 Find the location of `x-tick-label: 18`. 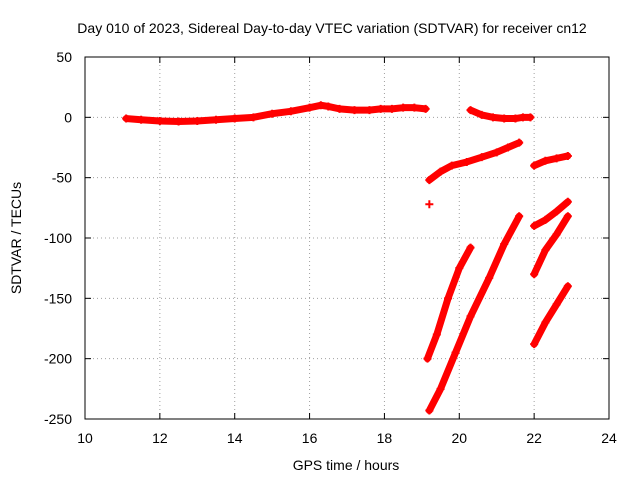

x-tick-label: 18 is located at coordinates (385, 438).